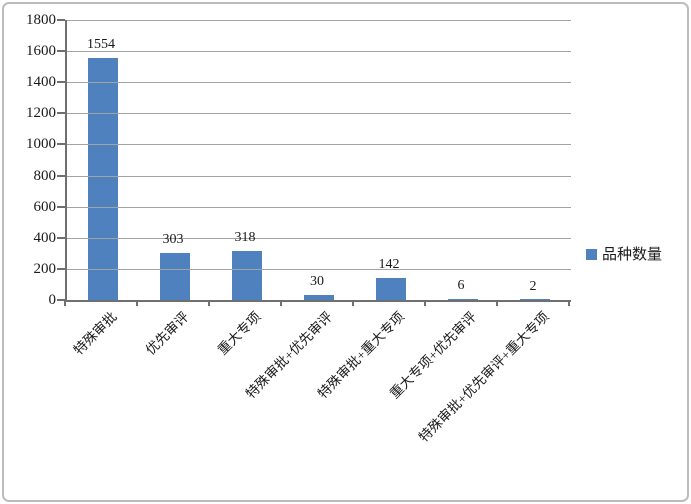  I want to click on y-tick-label: 600, so click(45, 206).